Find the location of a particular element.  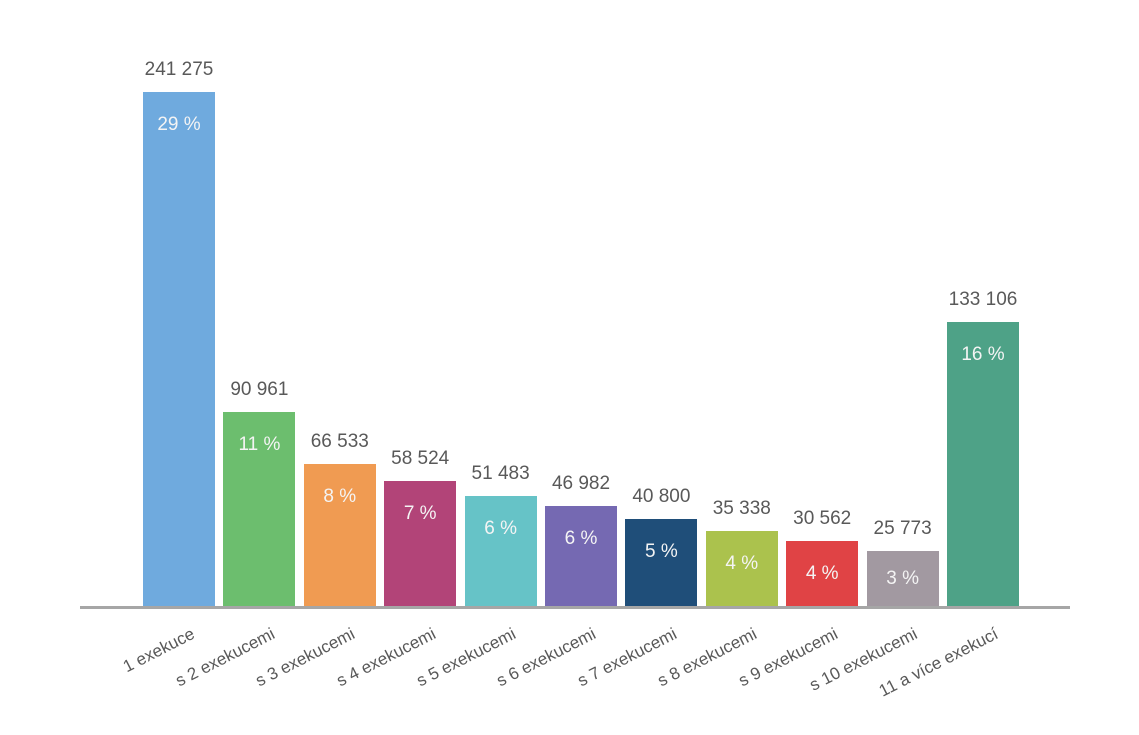

bar-percent-label: 3 % is located at coordinates (902, 578).